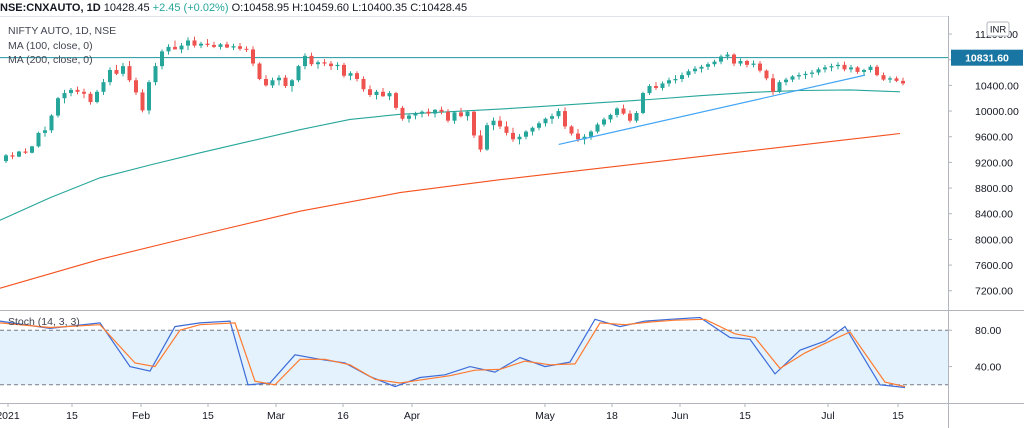  I want to click on price-tick-label: 9200.00, so click(994, 163).